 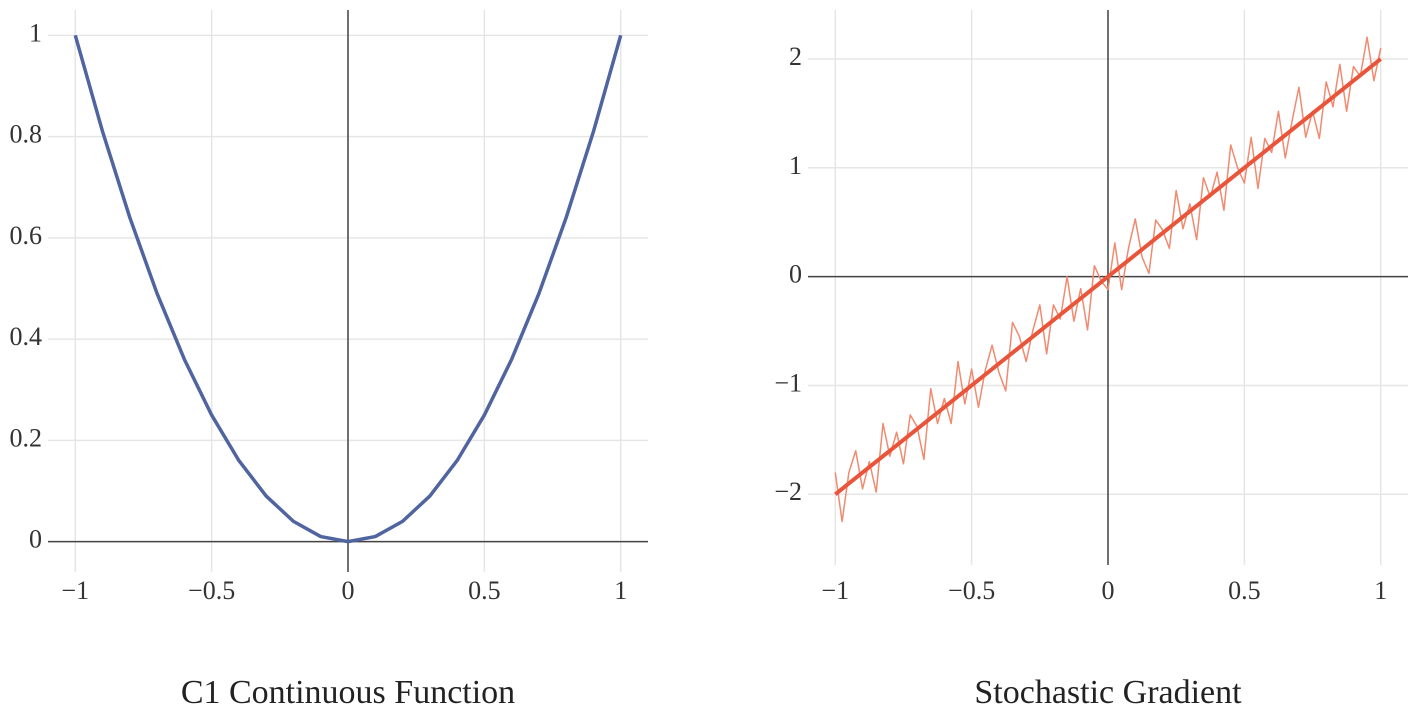 I want to click on y-tick-label: 2, so click(x=795, y=56).